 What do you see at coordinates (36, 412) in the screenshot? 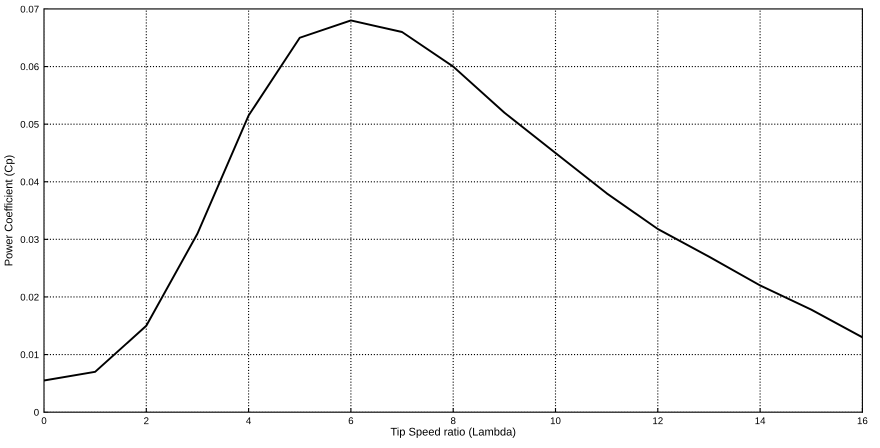
I see `y-tick-label: 0` at bounding box center [36, 412].